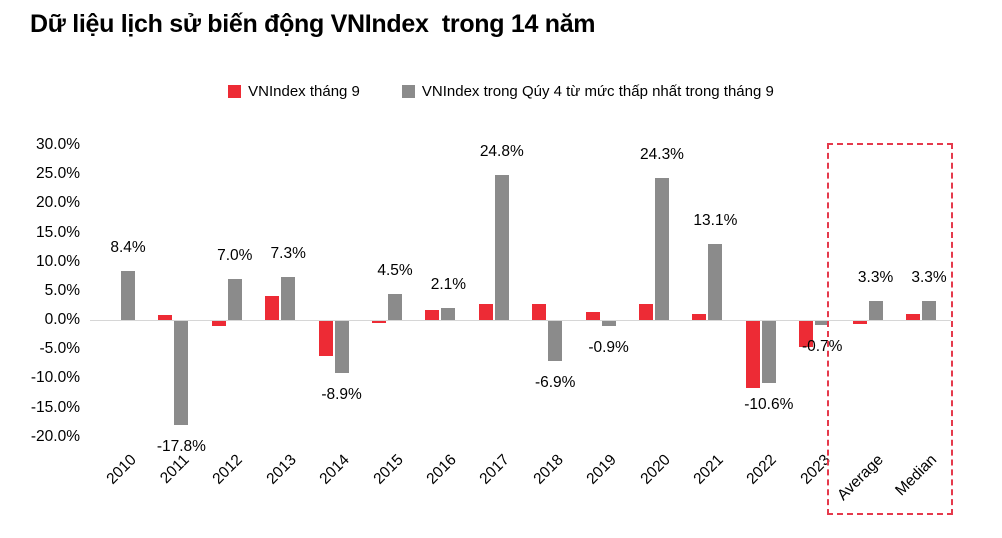  What do you see at coordinates (655, 469) in the screenshot?
I see `x-axis-label-2020: 2020` at bounding box center [655, 469].